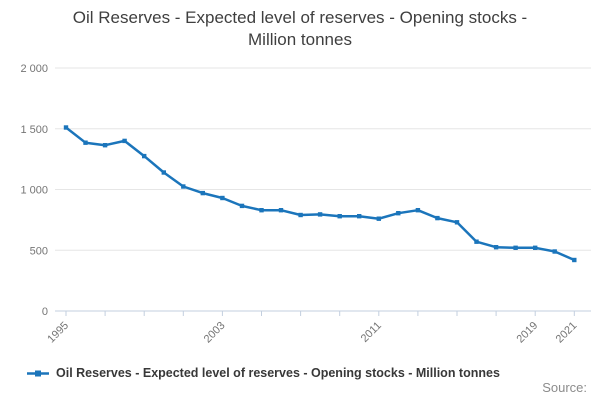  What do you see at coordinates (371, 332) in the screenshot?
I see `x-axis-tick-label: 2011` at bounding box center [371, 332].